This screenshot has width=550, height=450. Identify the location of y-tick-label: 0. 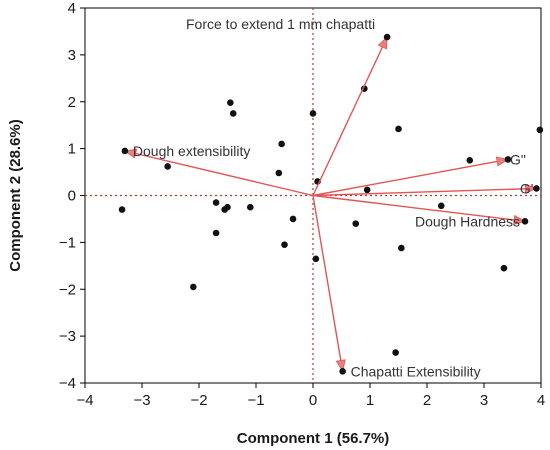
(72, 196).